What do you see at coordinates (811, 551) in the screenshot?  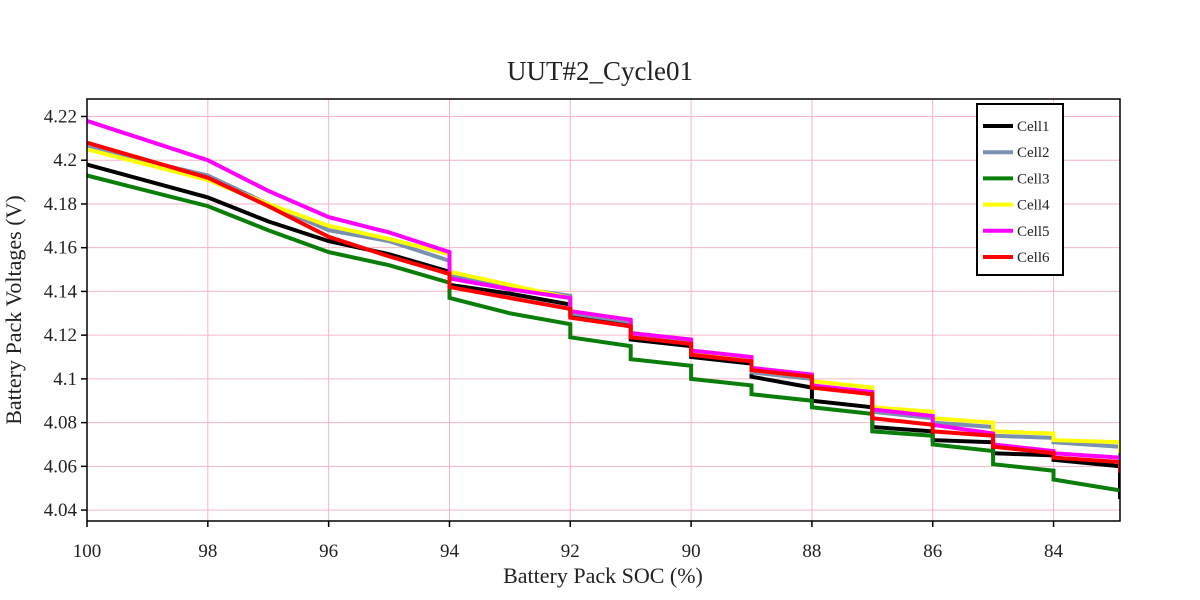 I see `x-tick-label: 88` at bounding box center [811, 551].